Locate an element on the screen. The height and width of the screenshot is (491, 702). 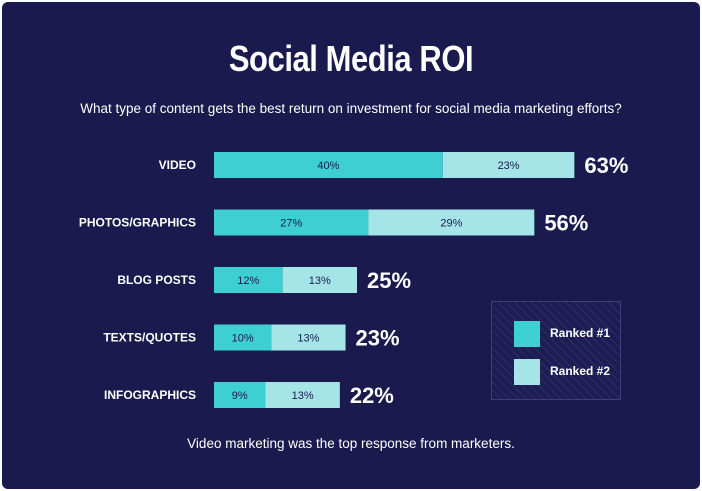
total-label-infographics: 22% is located at coordinates (372, 395).